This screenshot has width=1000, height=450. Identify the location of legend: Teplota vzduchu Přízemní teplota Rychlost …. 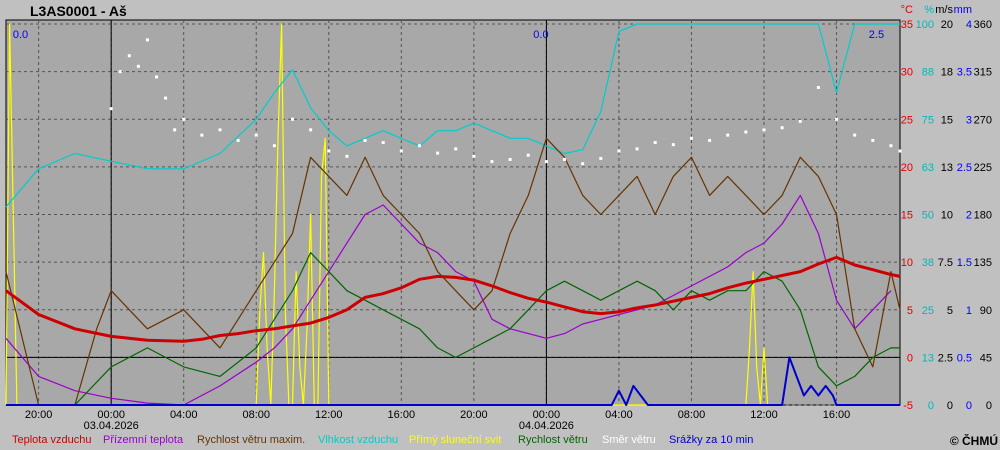
(382, 440).